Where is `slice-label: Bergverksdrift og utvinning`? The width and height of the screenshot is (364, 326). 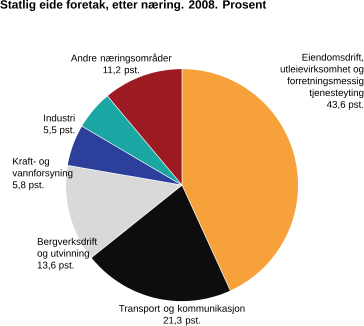 slice-label: Bergverksdrift og utvinning is located at coordinates (67, 248).